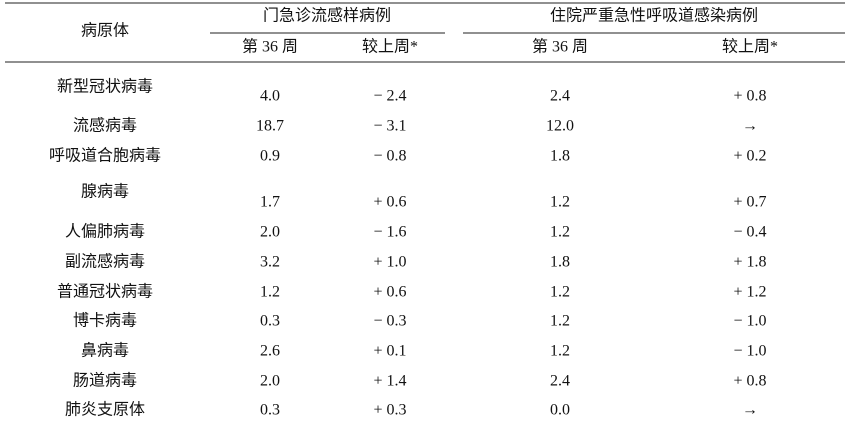 The height and width of the screenshot is (432, 849). Describe the element at coordinates (105, 321) in the screenshot. I see `pathogen-name: 博卡病毒` at that location.